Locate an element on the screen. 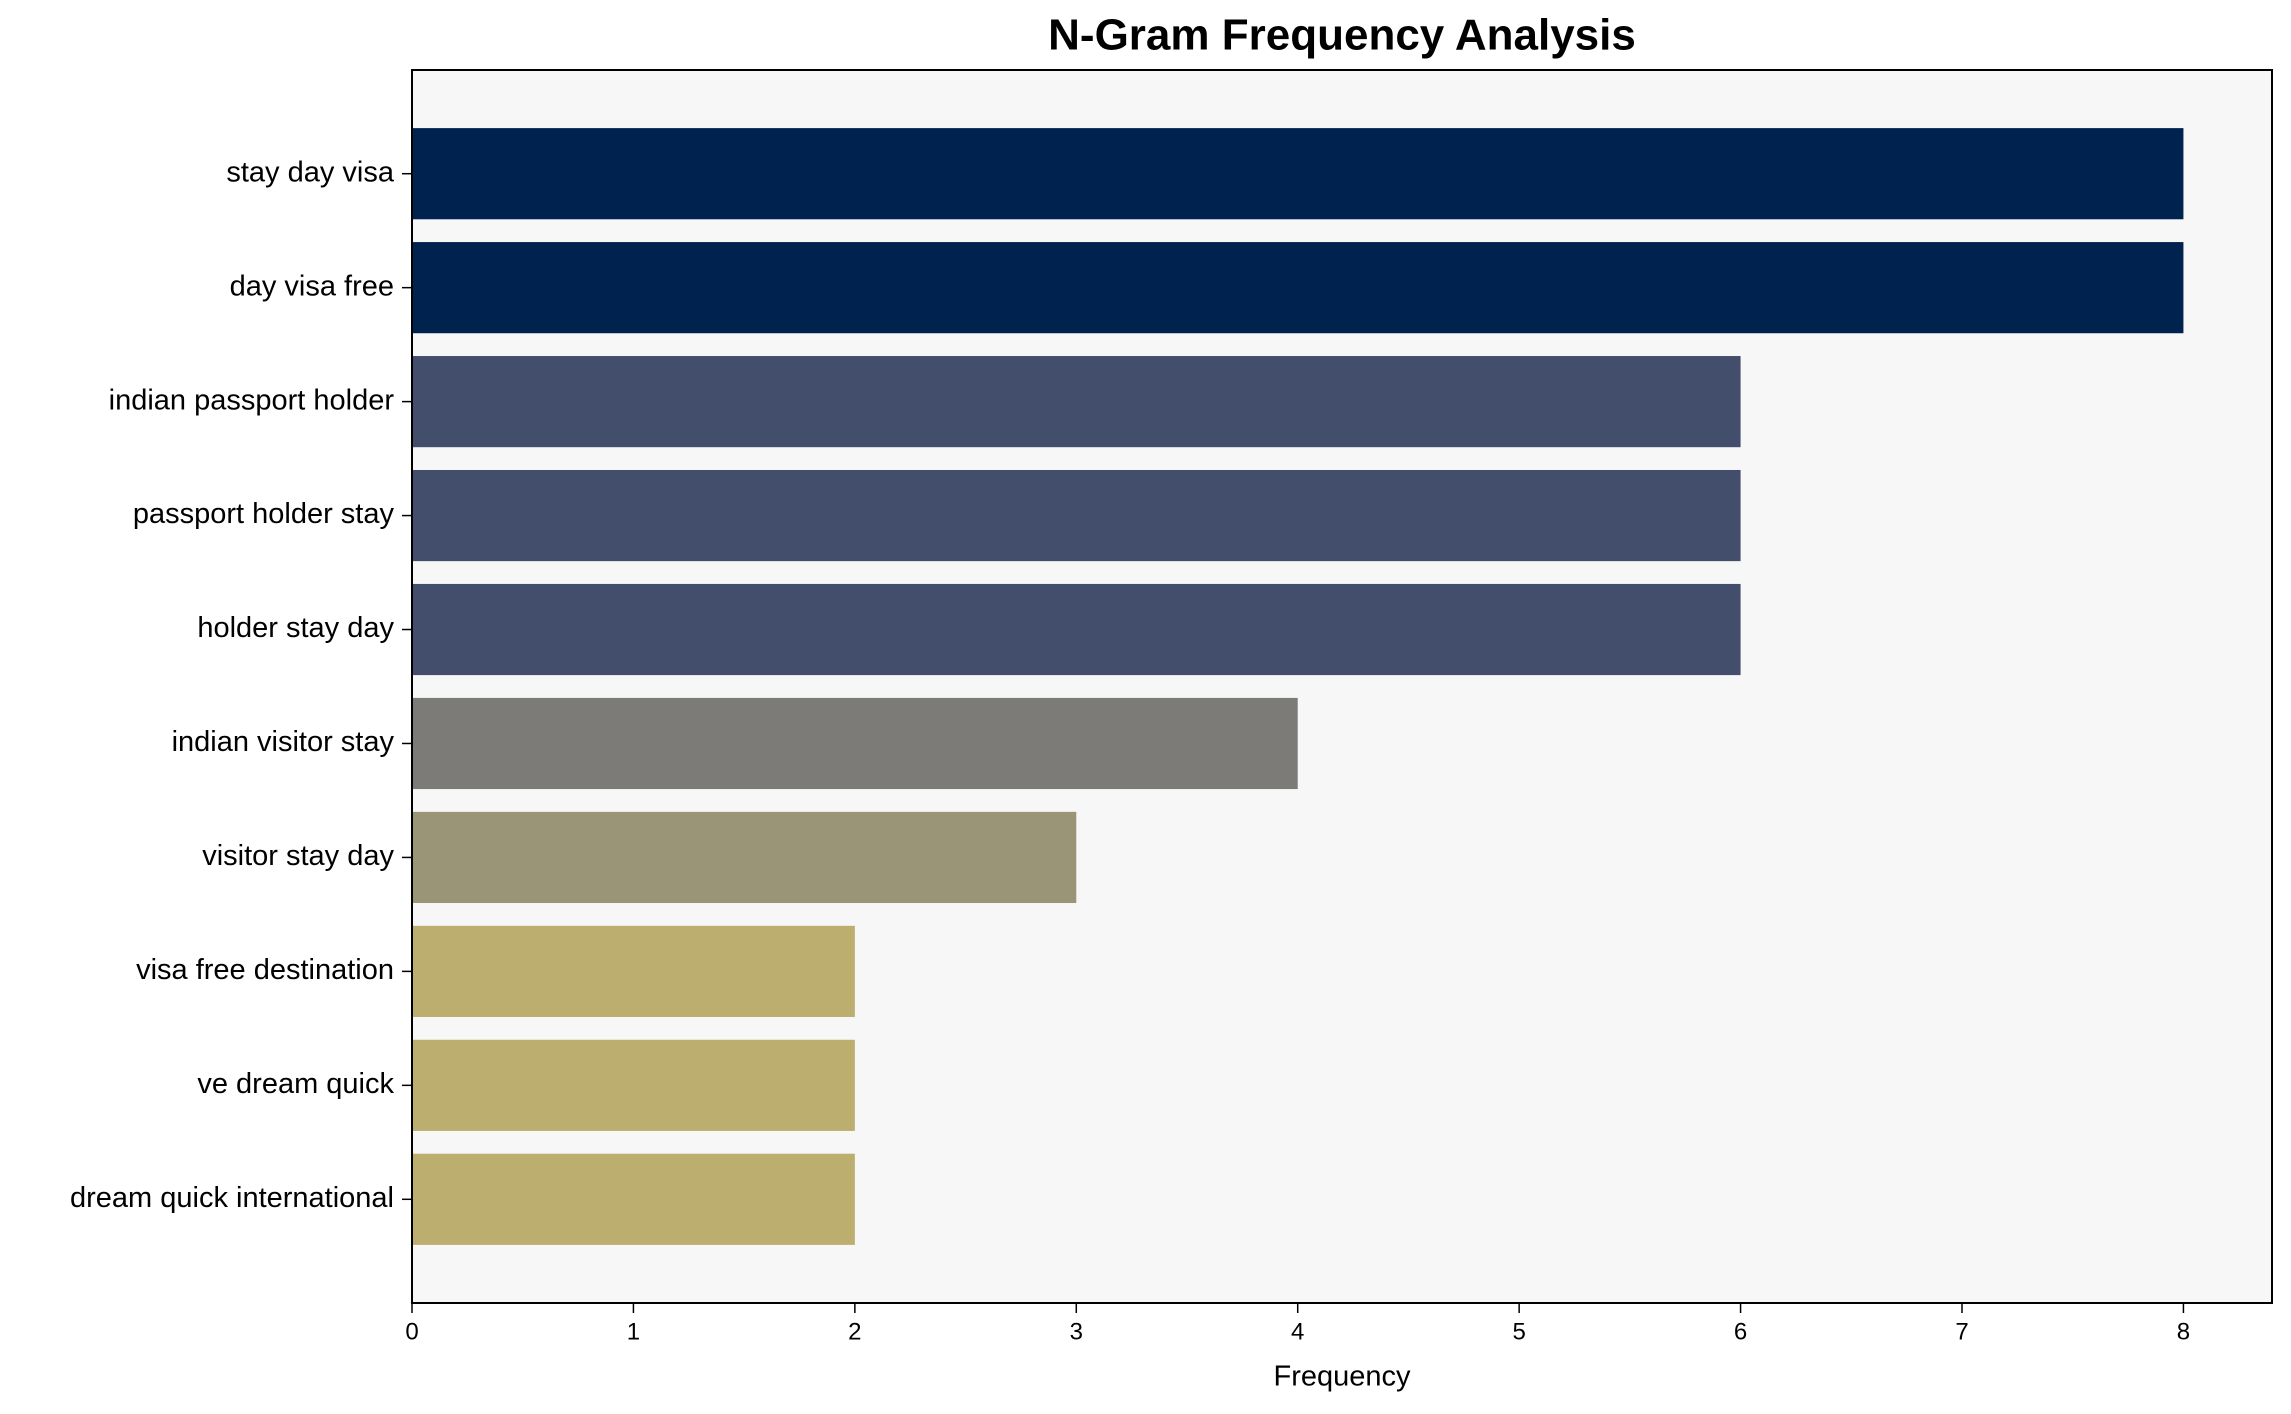  x-tick-label: 5 is located at coordinates (1518, 1331).